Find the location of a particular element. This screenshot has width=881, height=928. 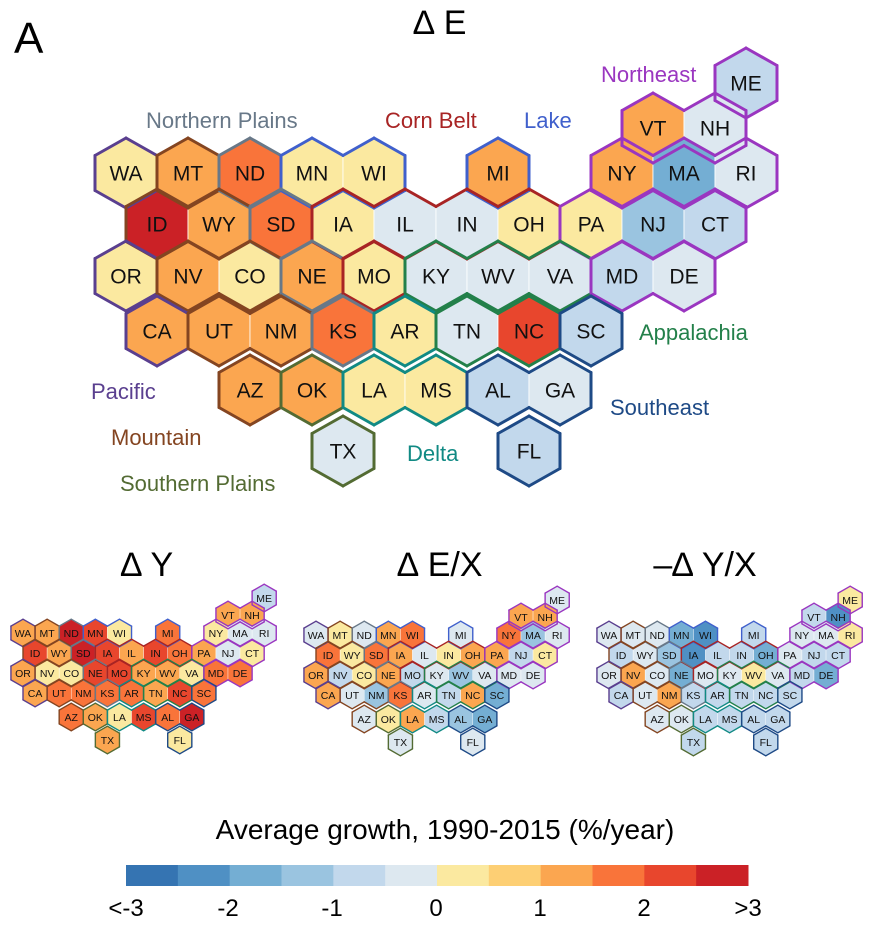

state-label-wy: WY is located at coordinates (352, 656).